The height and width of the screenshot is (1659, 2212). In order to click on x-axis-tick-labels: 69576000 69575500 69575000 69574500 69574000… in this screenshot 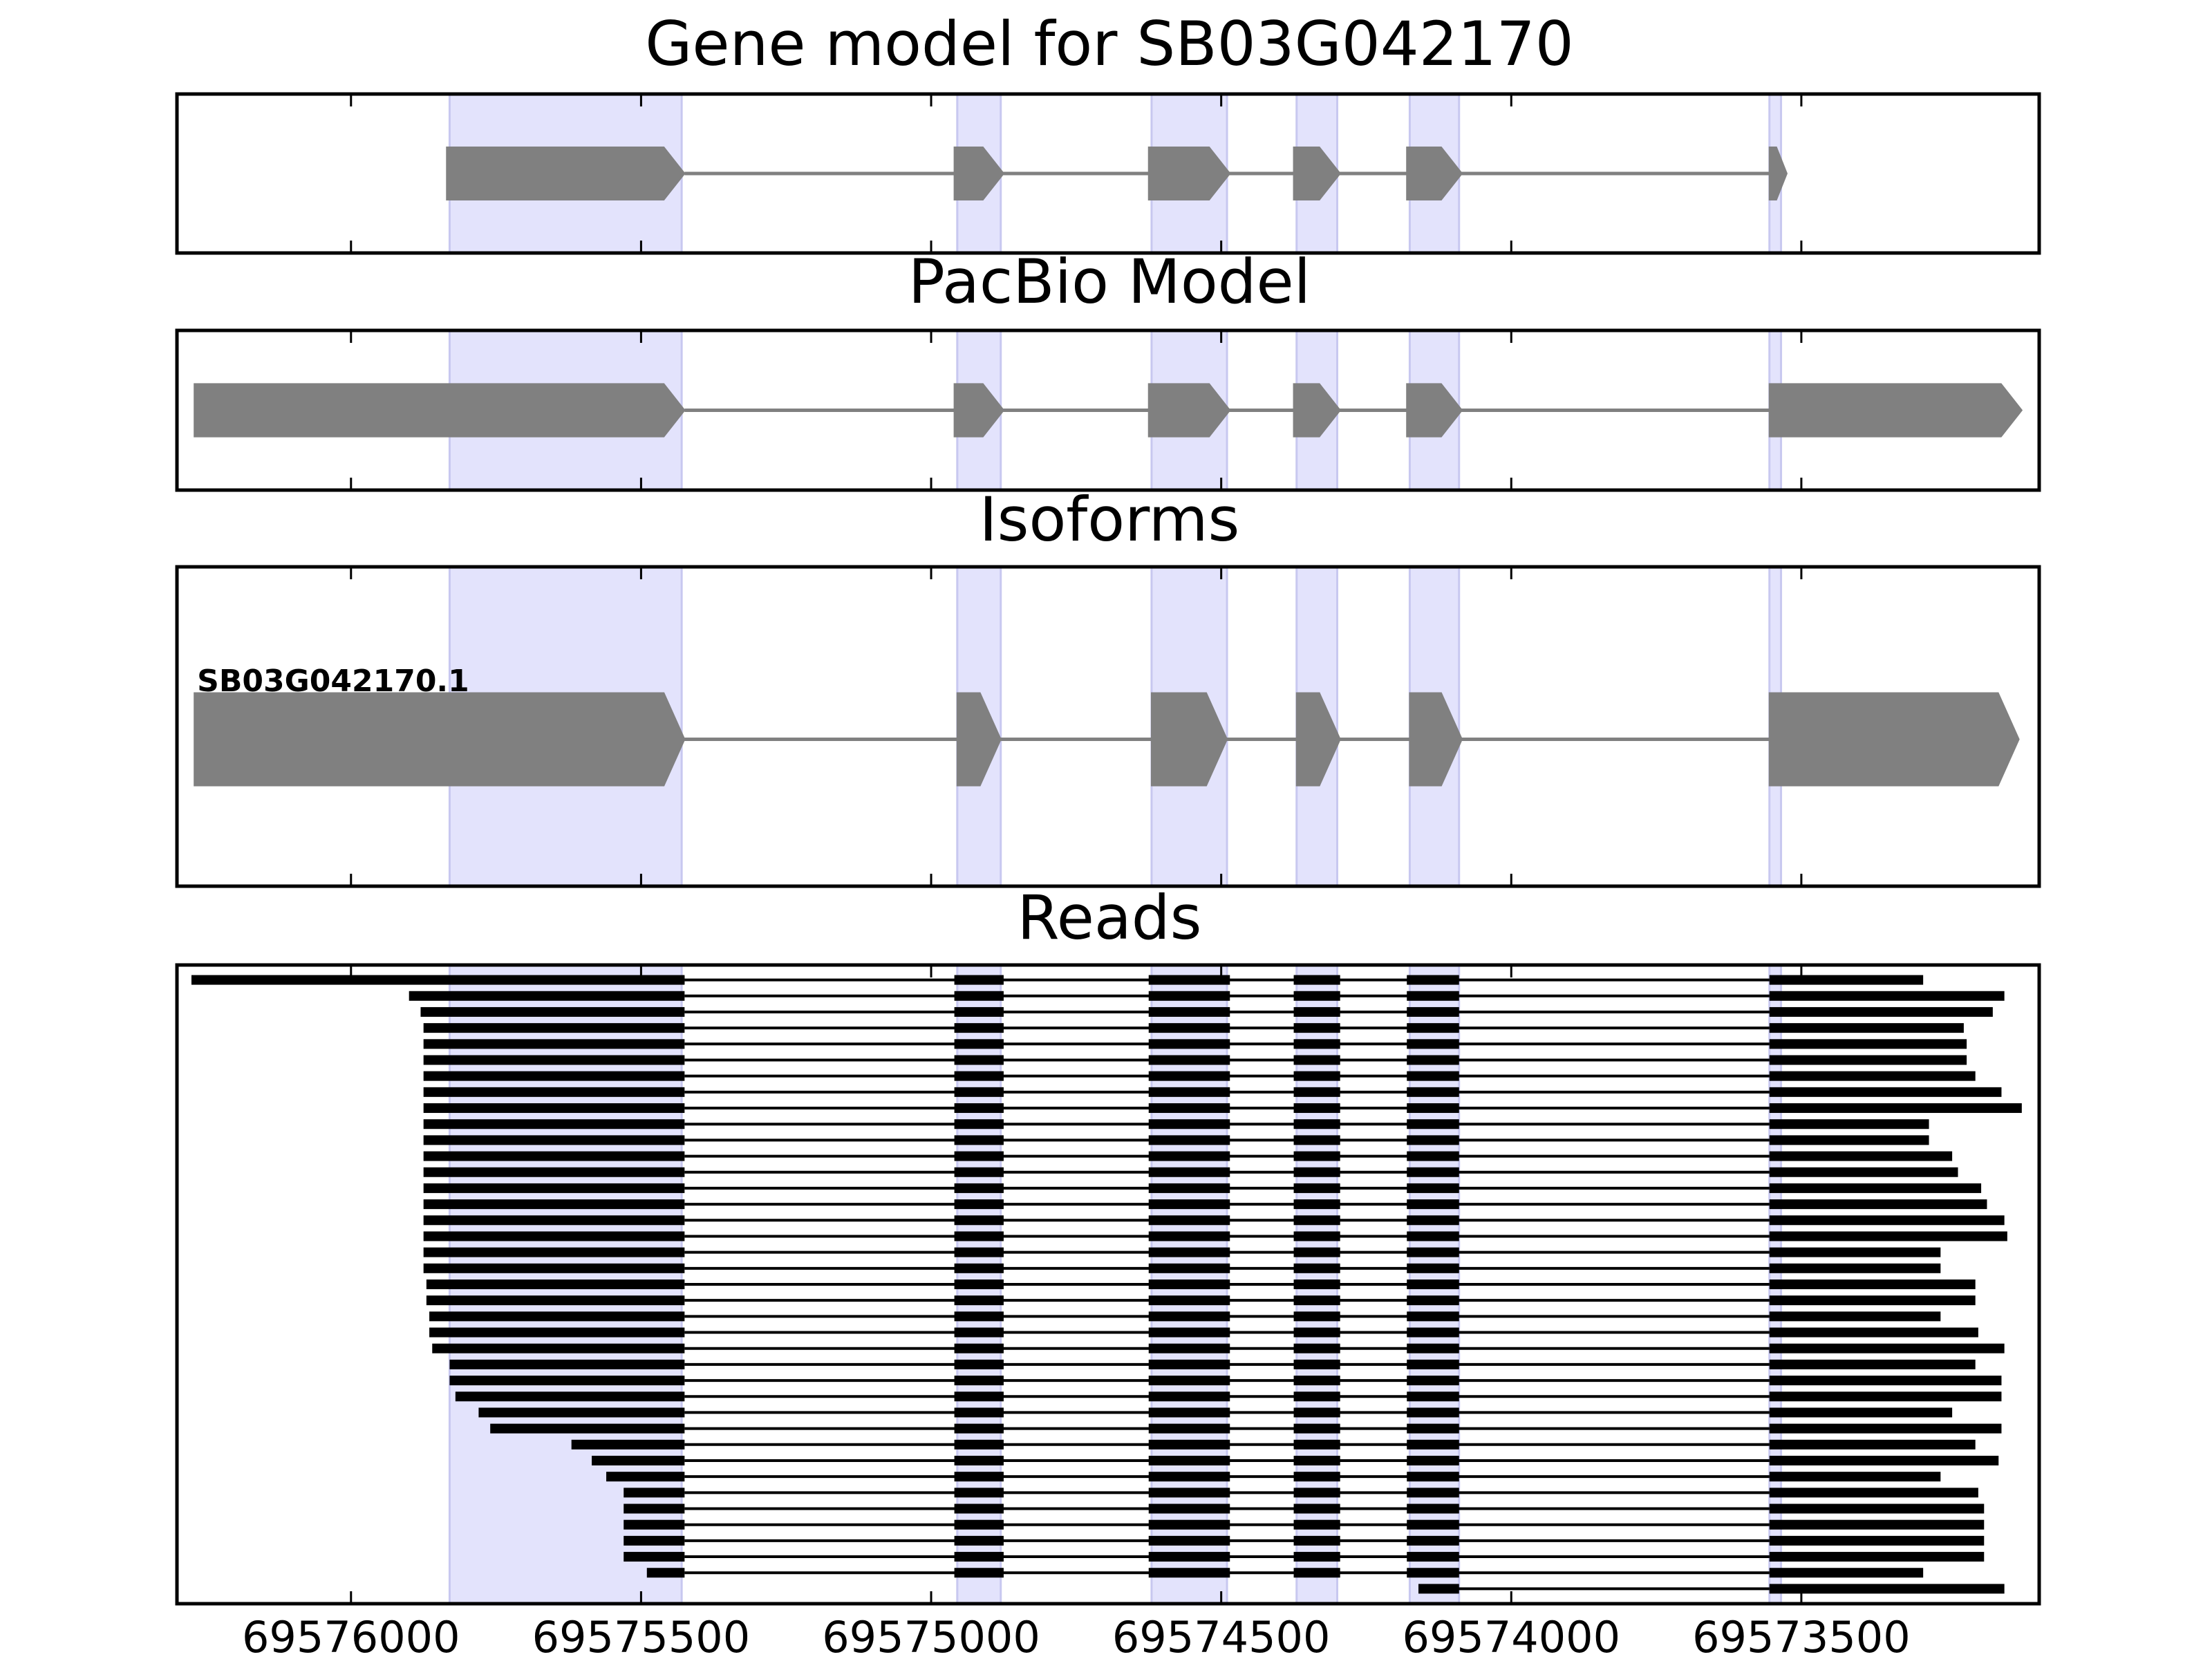, I will do `click(1076, 1635)`.